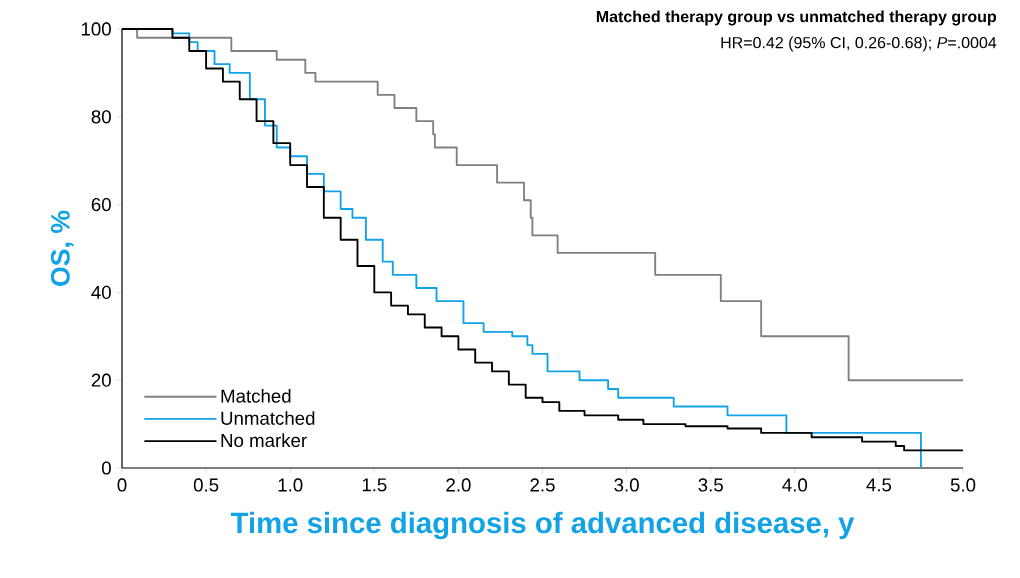 The image size is (1020, 578). What do you see at coordinates (458, 485) in the screenshot?
I see `x-tick-label: 2.0` at bounding box center [458, 485].